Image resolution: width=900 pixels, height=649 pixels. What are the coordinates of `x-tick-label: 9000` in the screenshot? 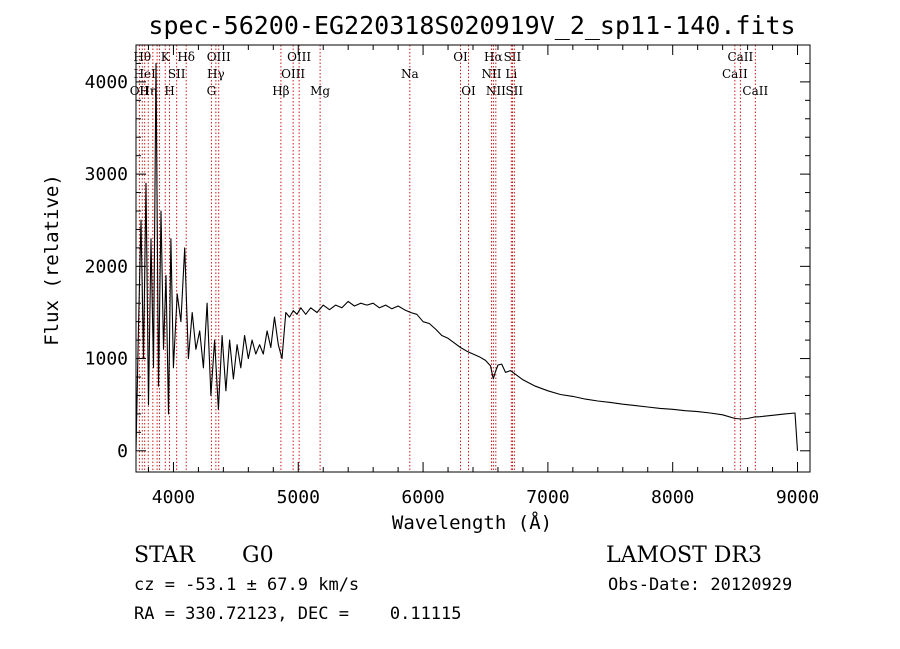 It's located at (797, 497).